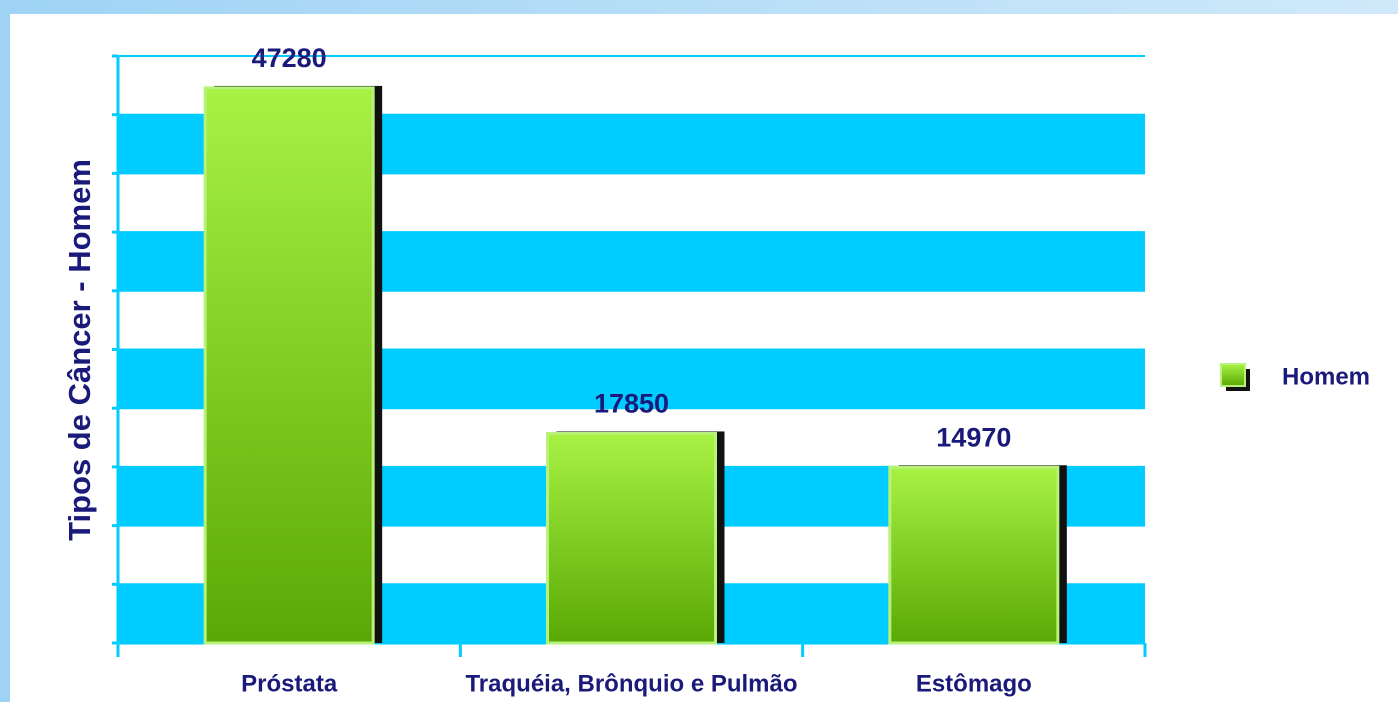  What do you see at coordinates (79, 350) in the screenshot?
I see `y-axis-label: Tipos de Câncer - Homem` at bounding box center [79, 350].